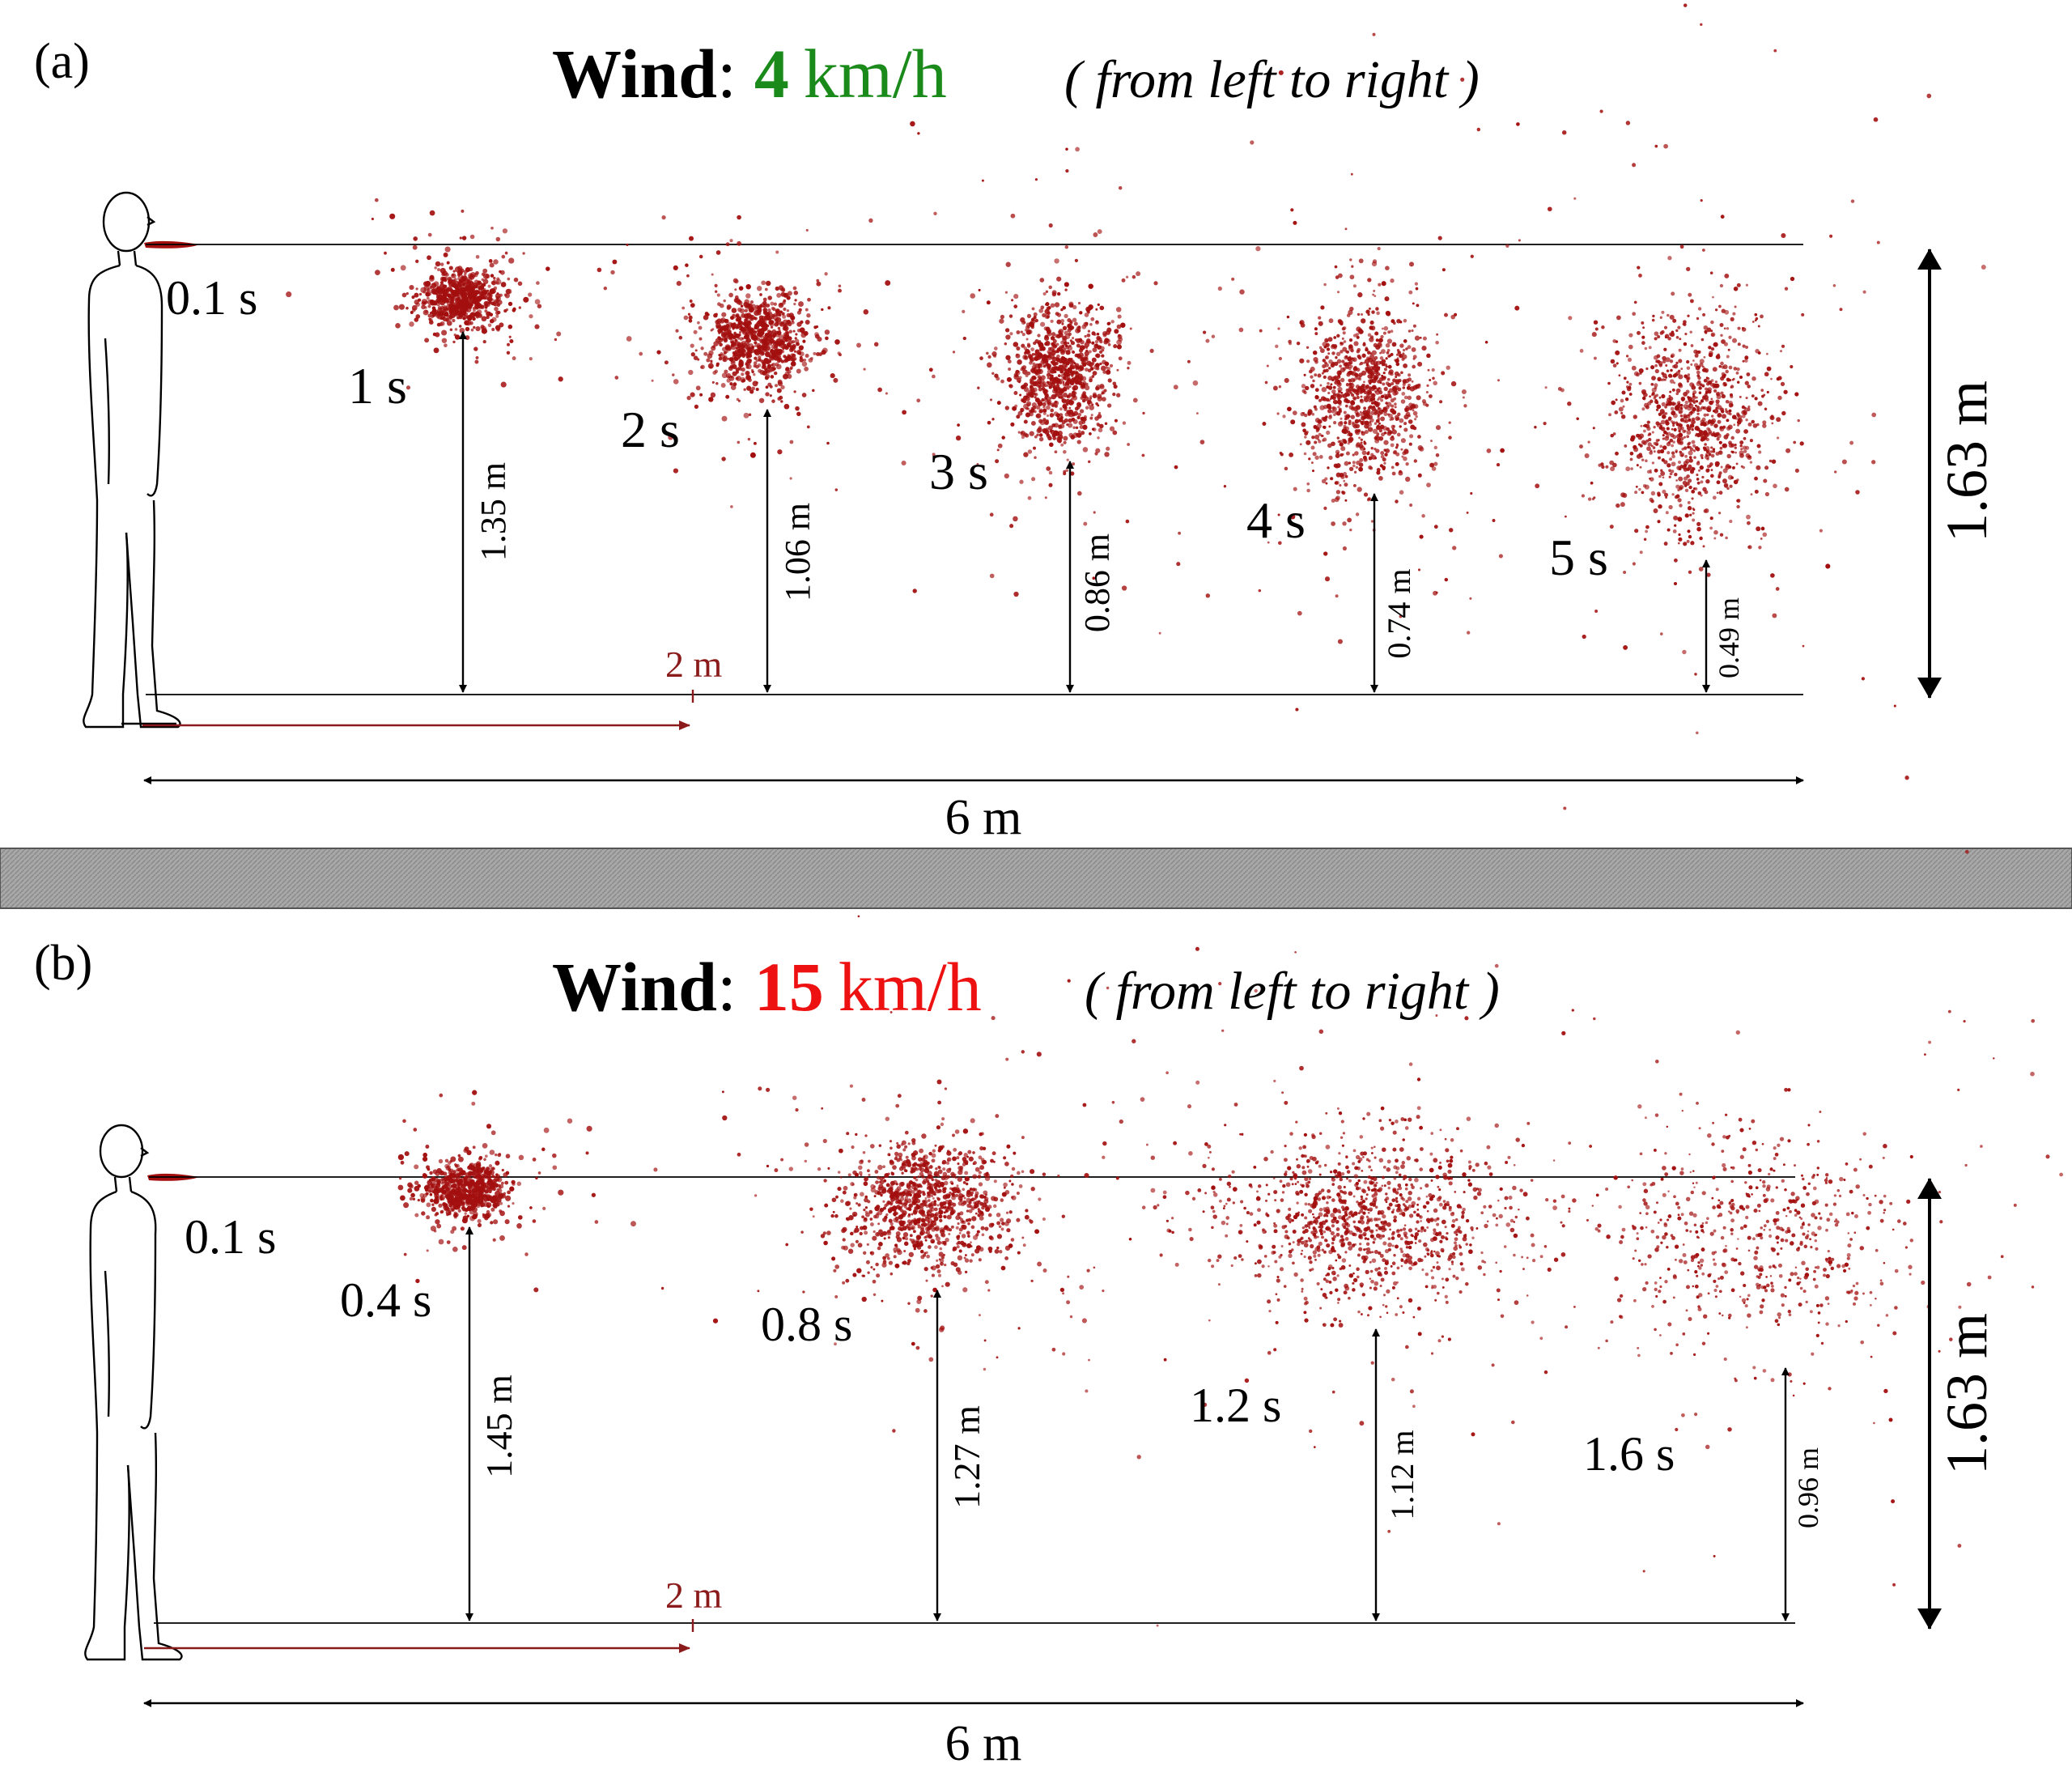 The image size is (2072, 1789). I want to click on height-label: 0.86 m, so click(1097, 582).